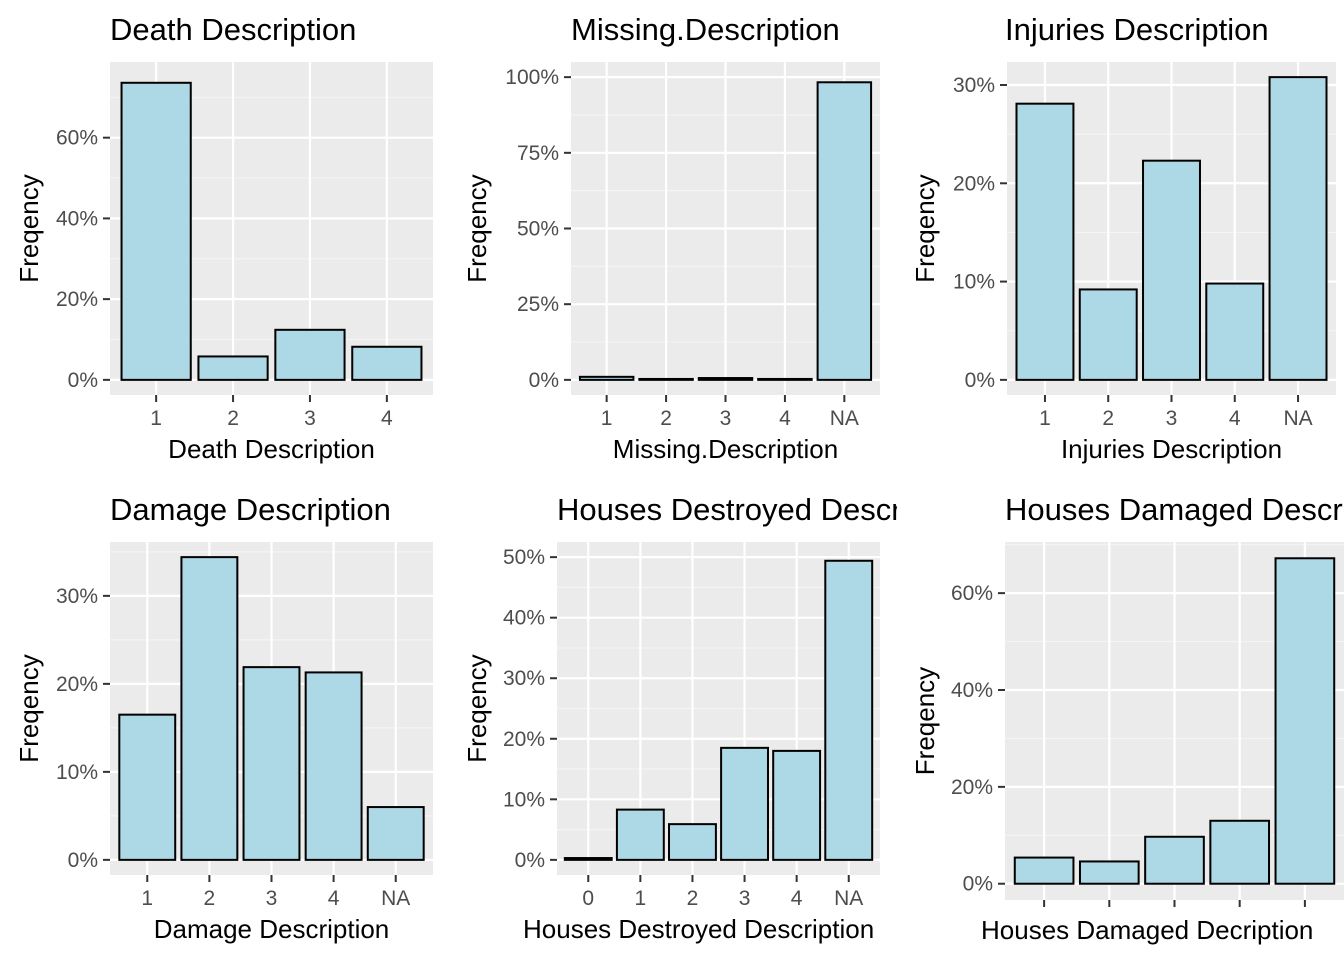 Image resolution: width=1344 pixels, height=960 pixels. What do you see at coordinates (725, 449) in the screenshot?
I see `x-axis-title: Missing.Description` at bounding box center [725, 449].